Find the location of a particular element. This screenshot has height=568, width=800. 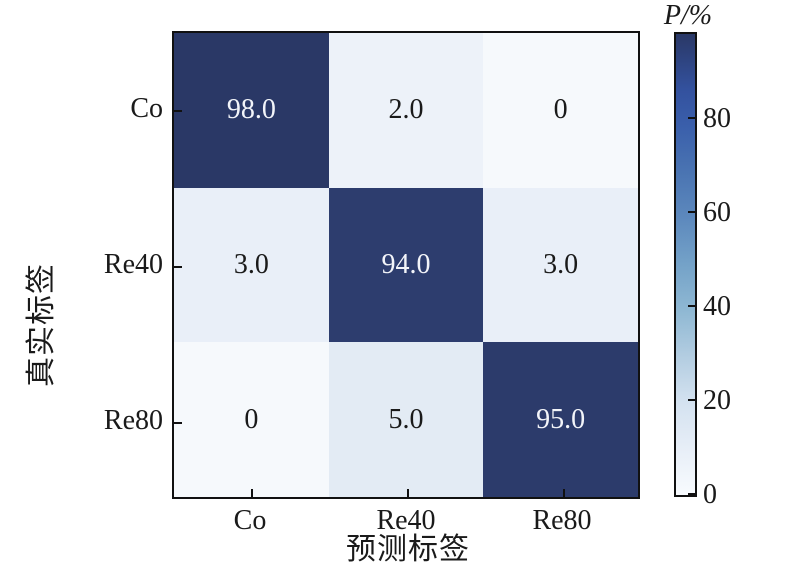

x-axis-label: 预测标签 is located at coordinates (408, 549).